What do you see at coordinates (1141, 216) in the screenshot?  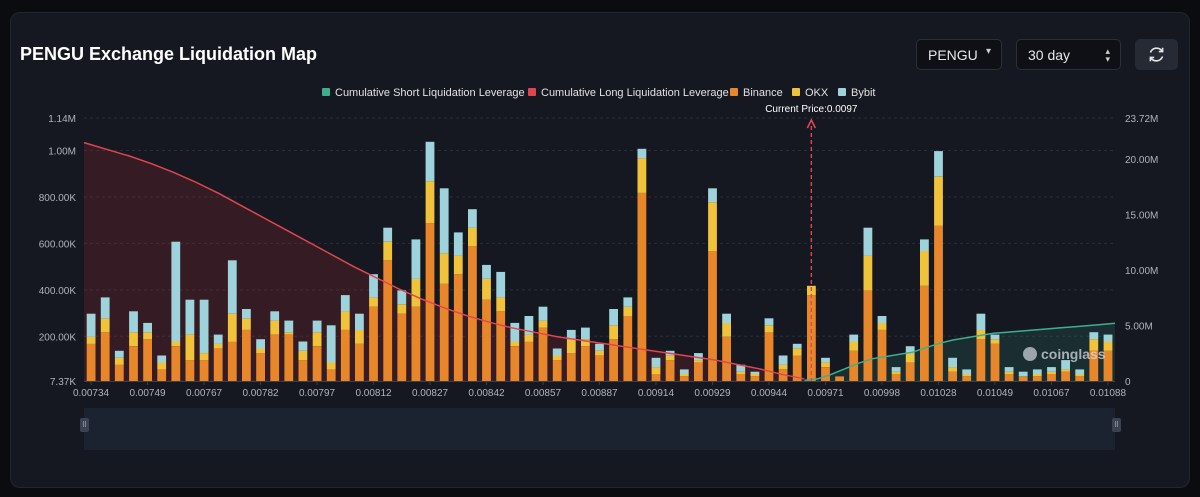 I see `y-right-tick-label: 15.00M` at bounding box center [1141, 216].